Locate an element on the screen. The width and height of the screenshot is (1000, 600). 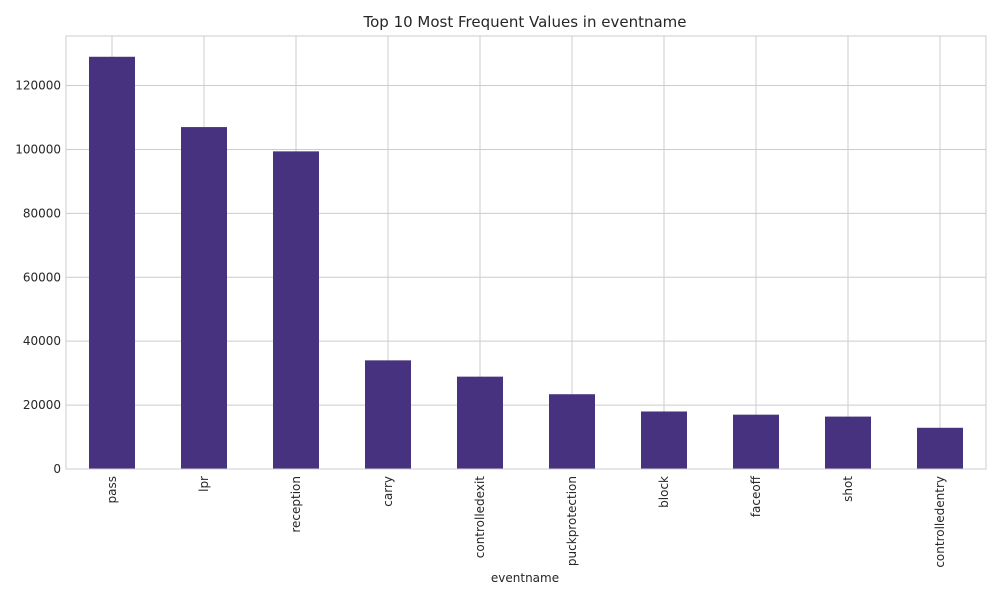
x-tick-label: controlledentry is located at coordinates (940, 522).